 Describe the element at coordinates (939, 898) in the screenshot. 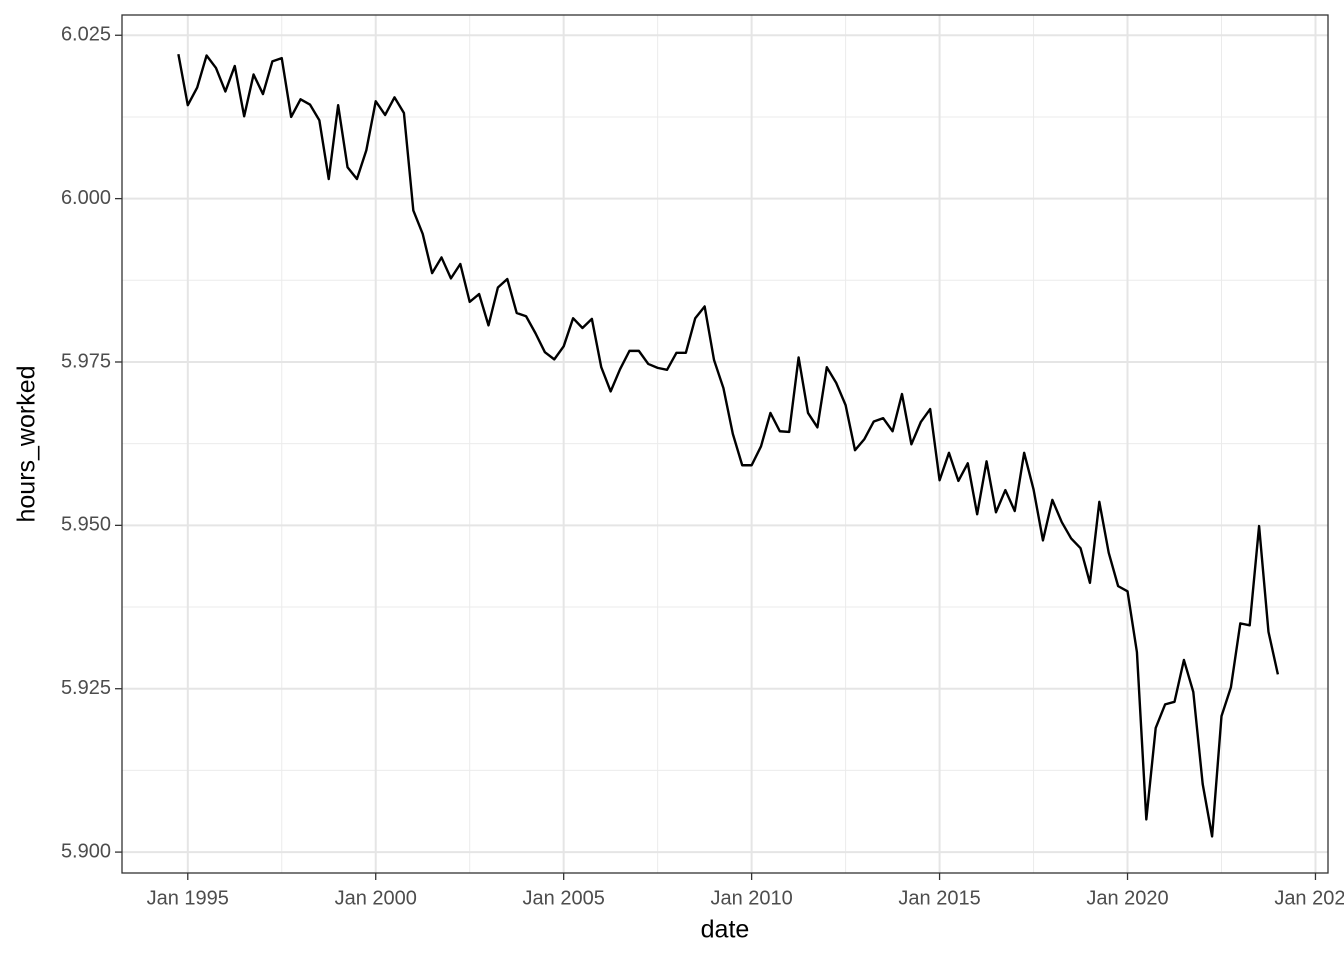

I see `x-tick-label: Jan 2015` at that location.